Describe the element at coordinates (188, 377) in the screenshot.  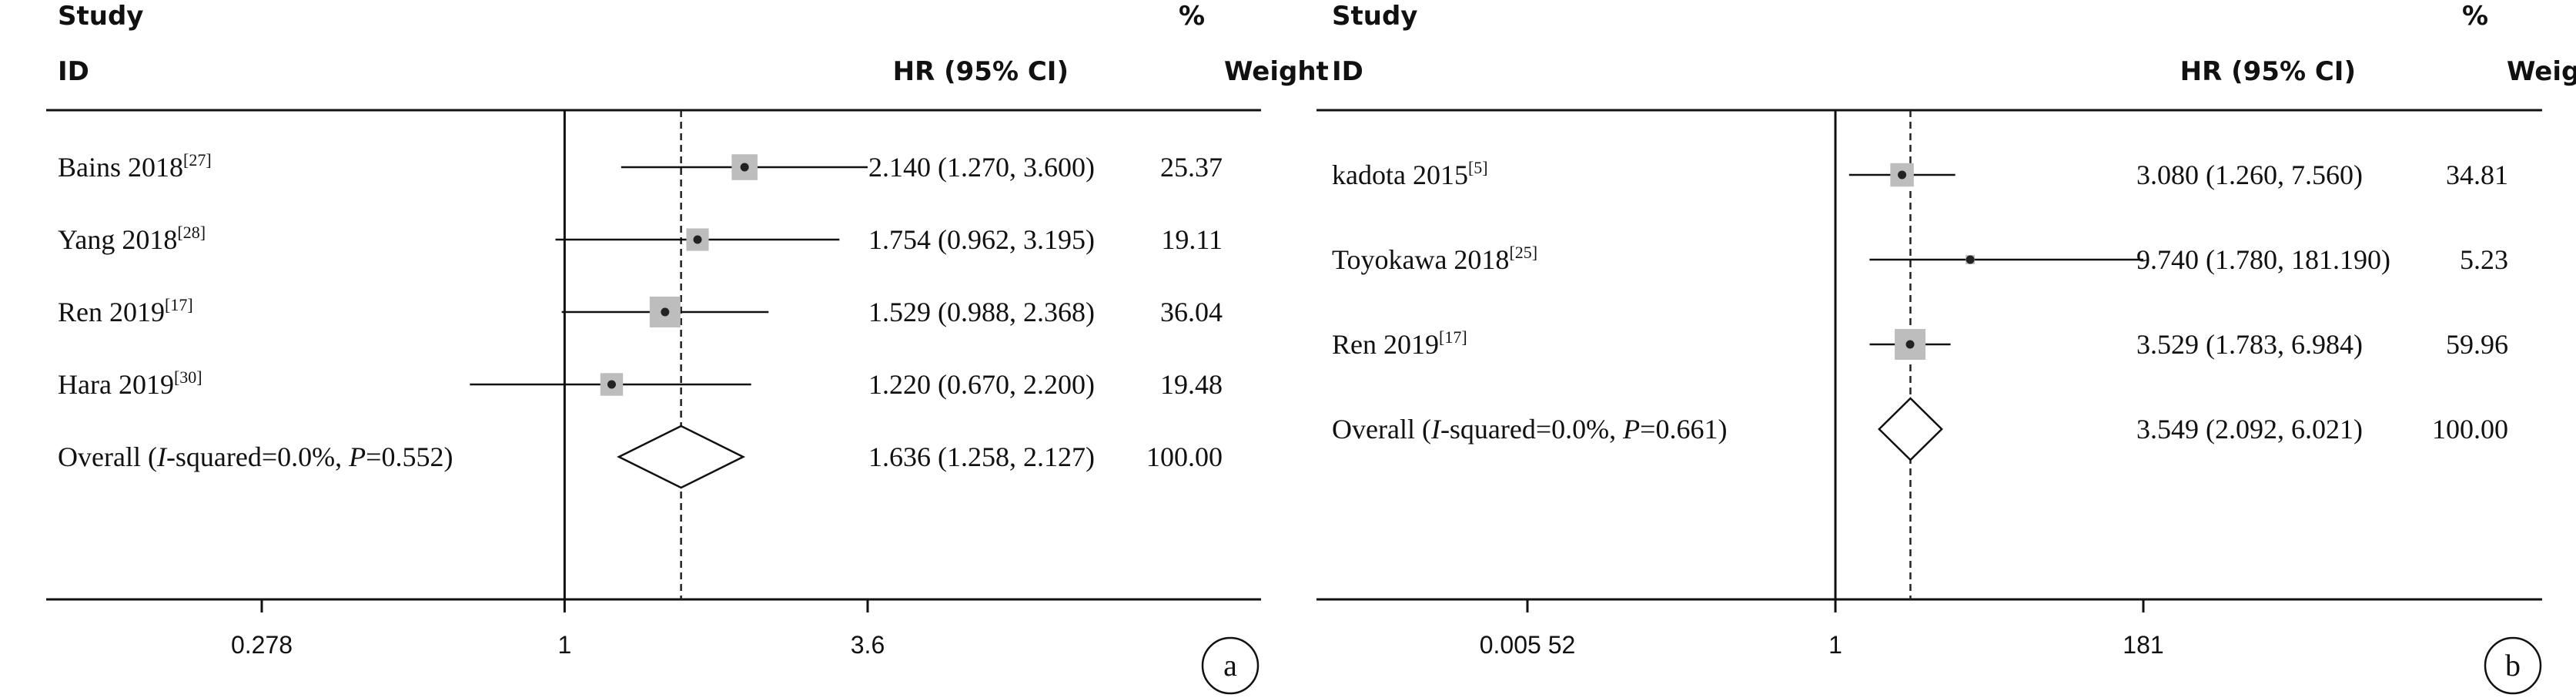
I see `study-reference: [30]` at that location.